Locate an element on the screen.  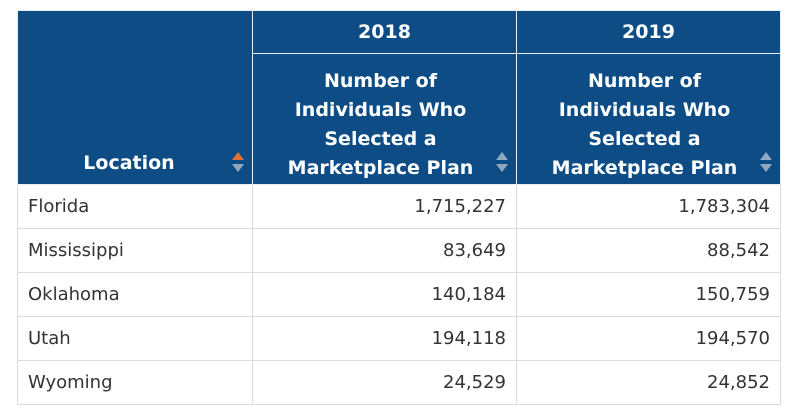
value-2019-cell: 150,759 is located at coordinates (648, 294).